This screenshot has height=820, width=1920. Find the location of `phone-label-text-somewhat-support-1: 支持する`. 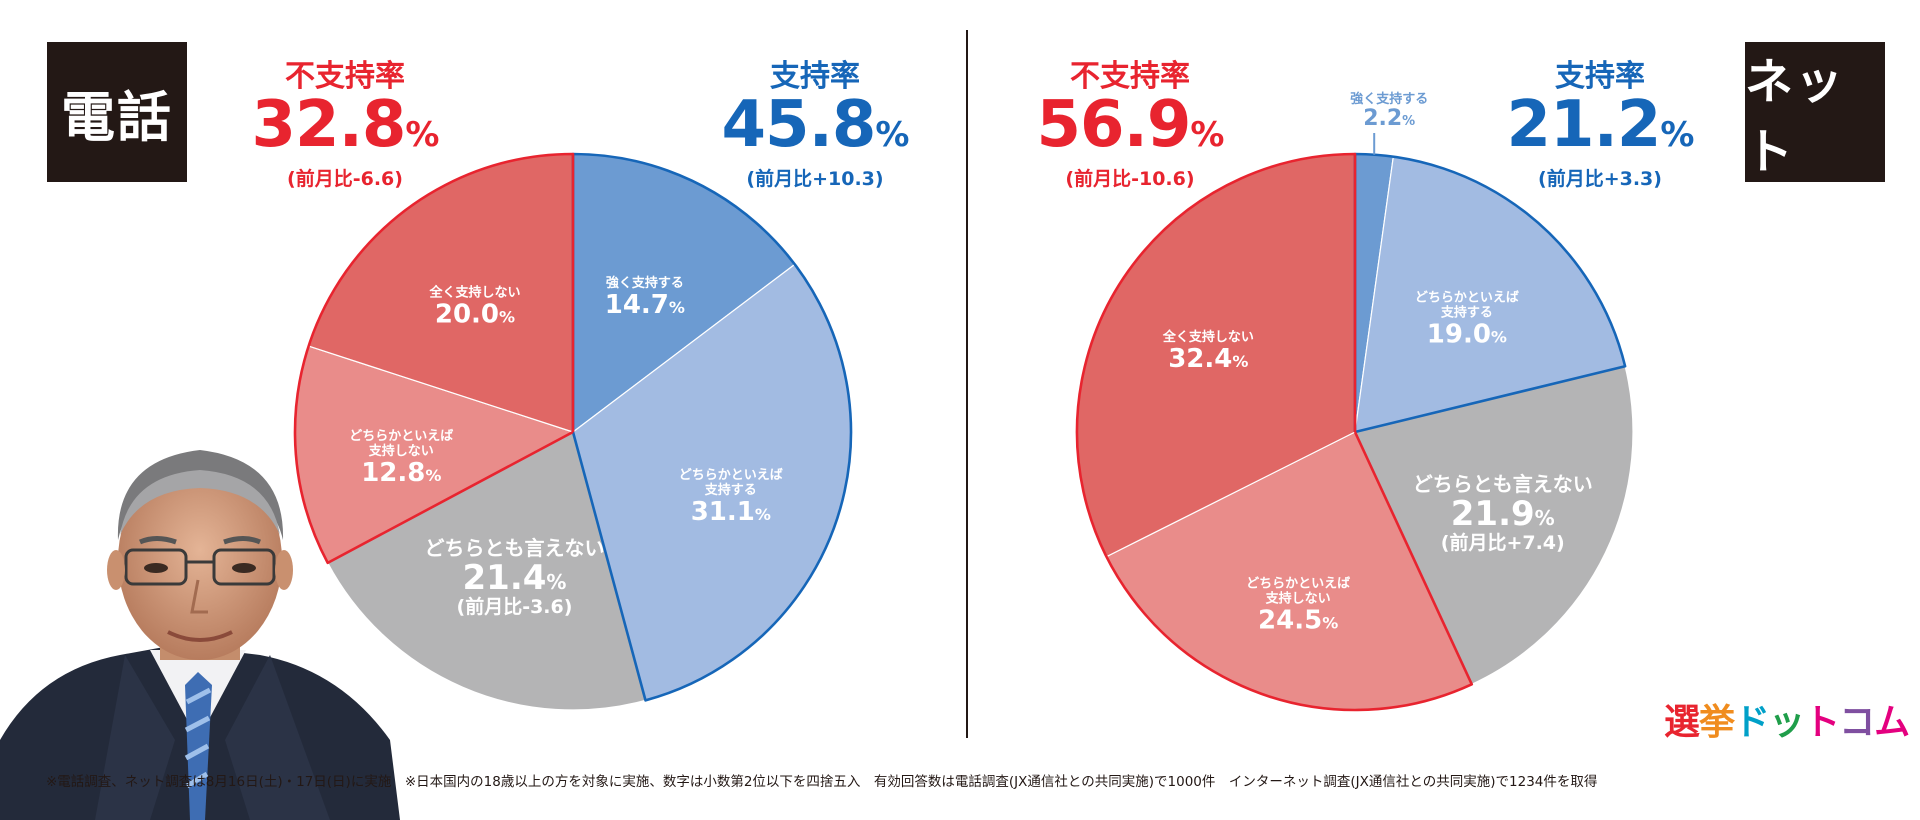

phone-label-text-somewhat-support-1: 支持する is located at coordinates (730, 490).